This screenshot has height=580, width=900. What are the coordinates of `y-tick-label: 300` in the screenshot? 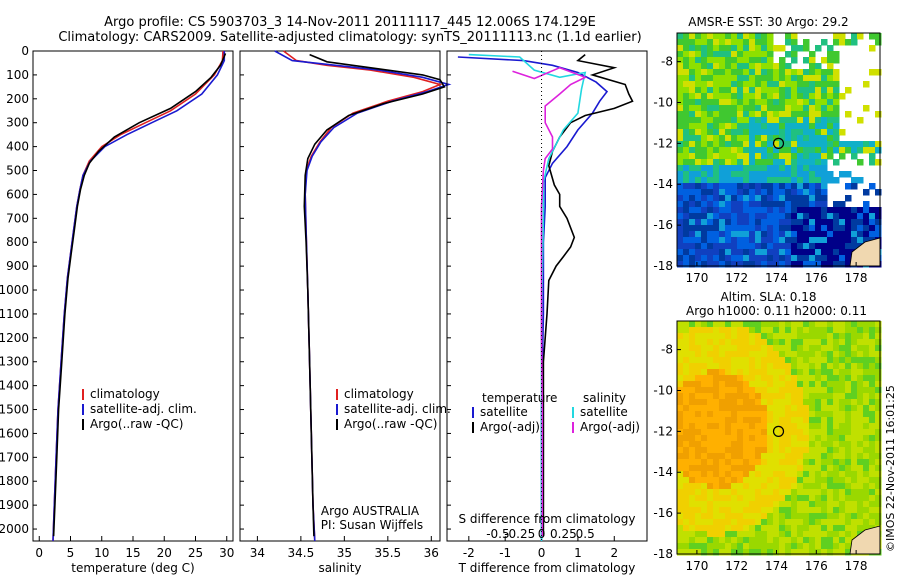 It's located at (17, 123).